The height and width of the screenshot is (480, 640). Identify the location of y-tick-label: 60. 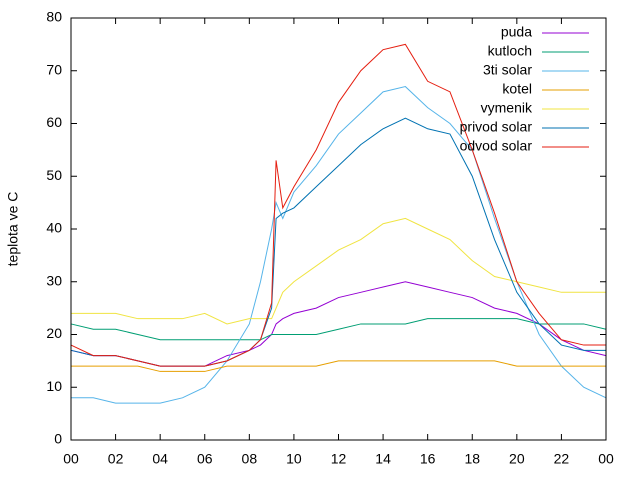
(54, 122).